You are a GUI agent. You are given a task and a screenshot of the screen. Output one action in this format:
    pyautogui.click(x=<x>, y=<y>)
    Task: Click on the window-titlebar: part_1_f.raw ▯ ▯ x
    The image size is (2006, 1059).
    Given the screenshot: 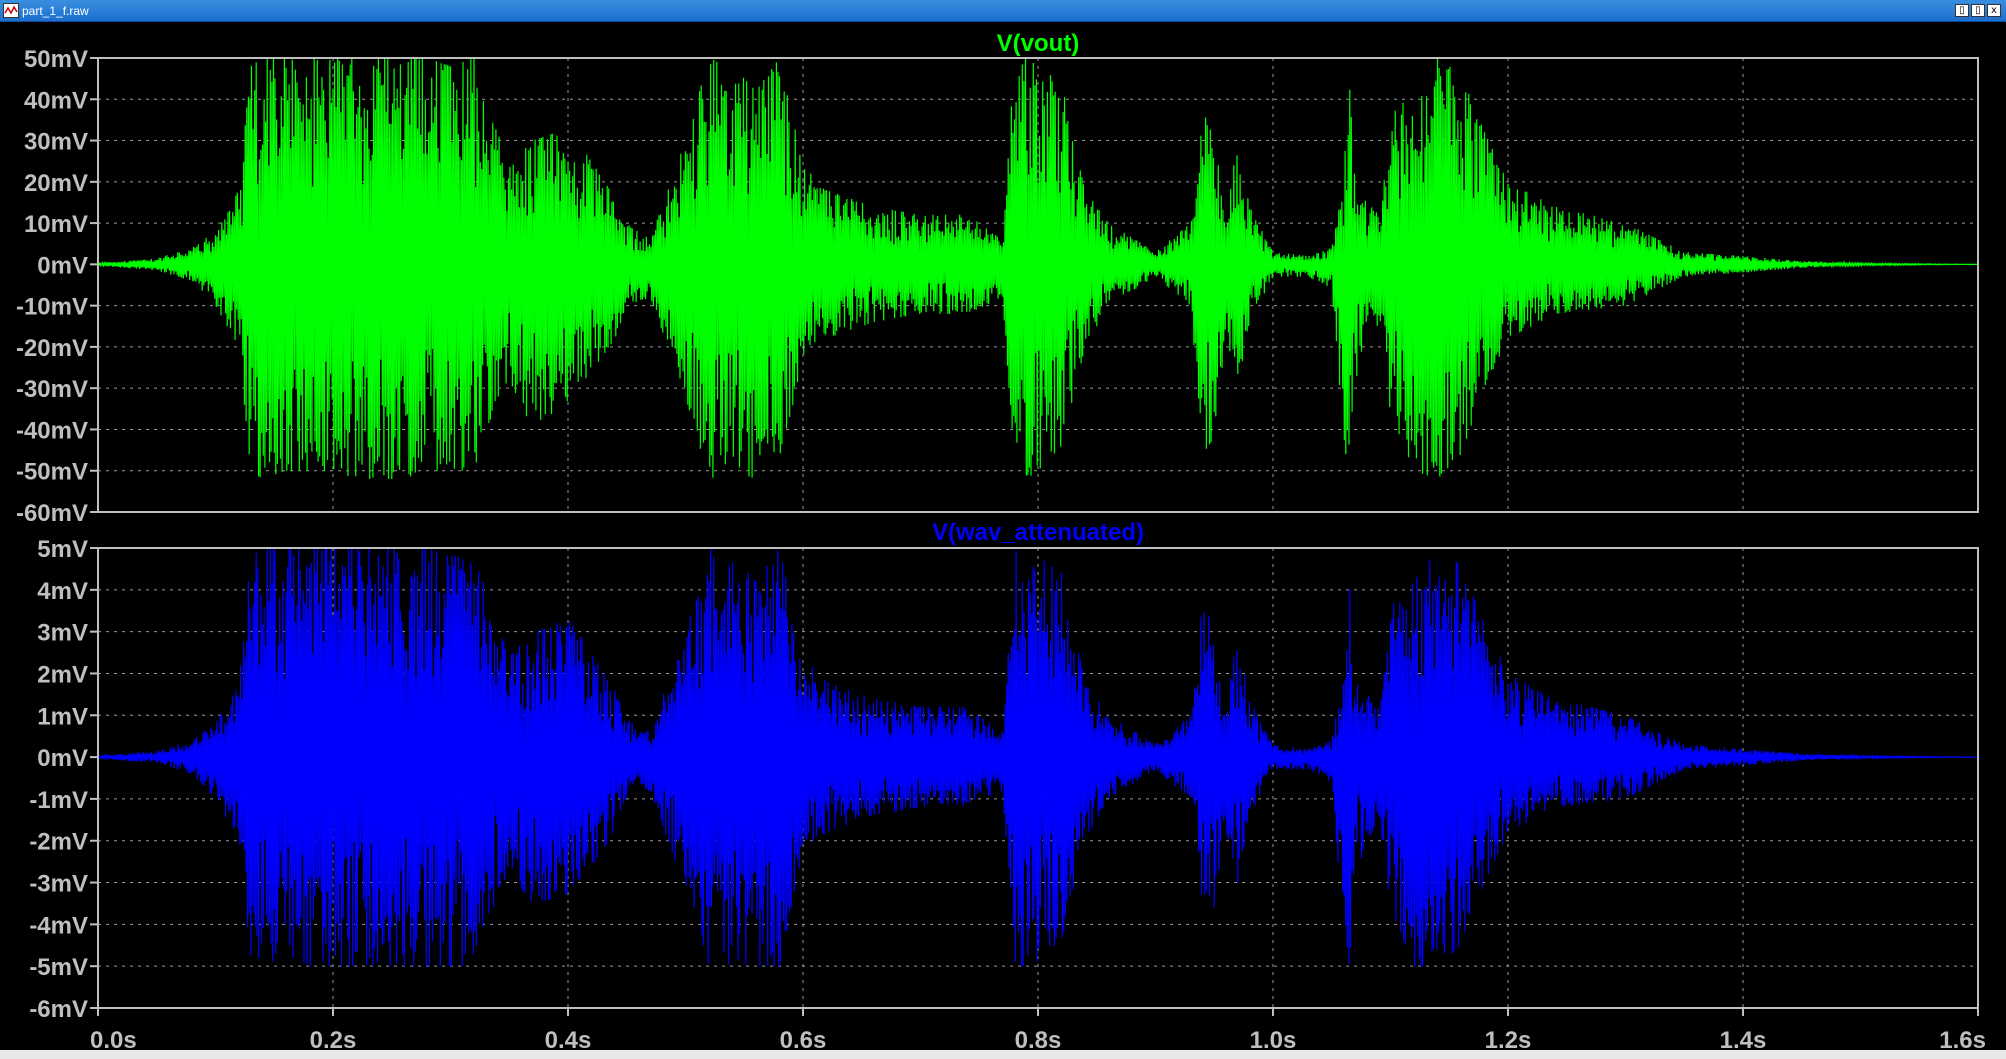 What is the action you would take?
    pyautogui.click(x=1003, y=11)
    